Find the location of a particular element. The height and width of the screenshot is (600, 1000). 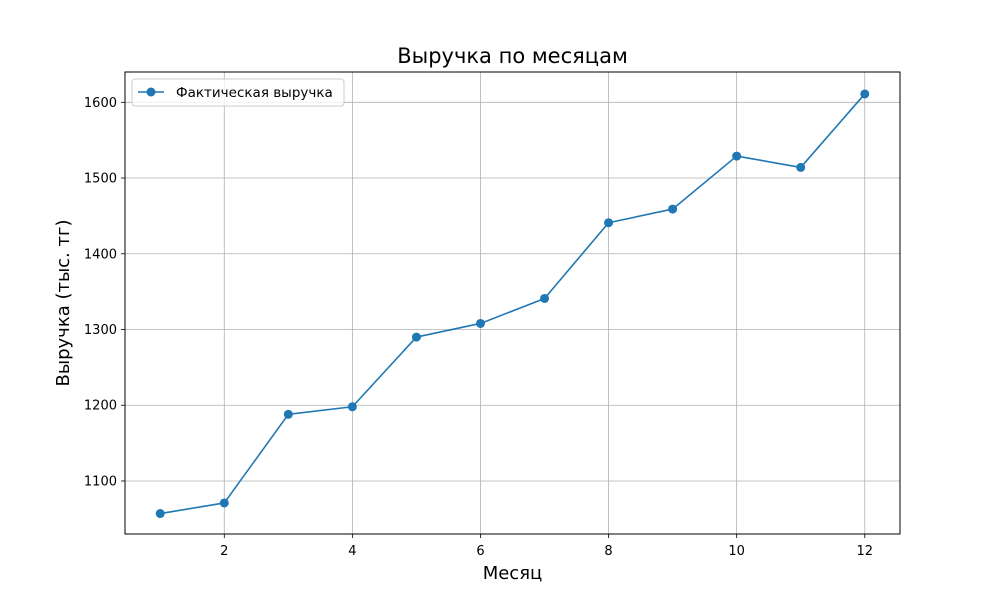

y-tick-label: 1400 is located at coordinates (100, 254).